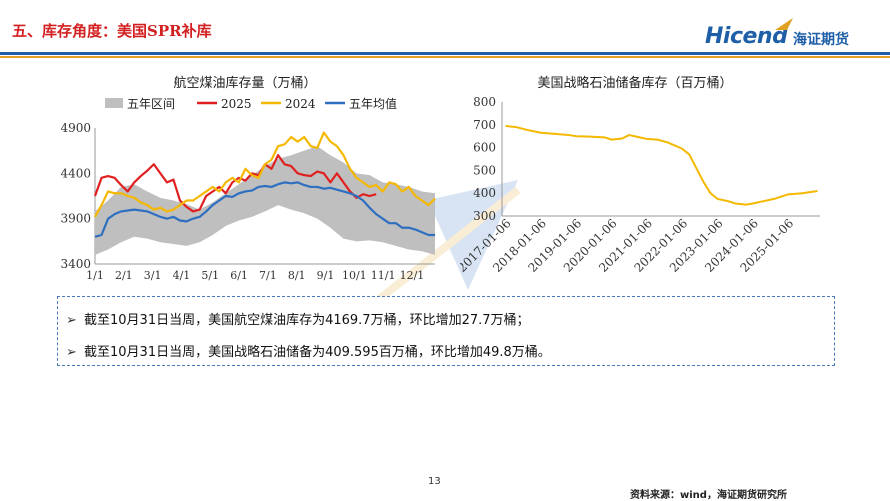 The width and height of the screenshot is (890, 501). I want to click on hicend-logo: Hicend 海证期货, so click(795, 35).